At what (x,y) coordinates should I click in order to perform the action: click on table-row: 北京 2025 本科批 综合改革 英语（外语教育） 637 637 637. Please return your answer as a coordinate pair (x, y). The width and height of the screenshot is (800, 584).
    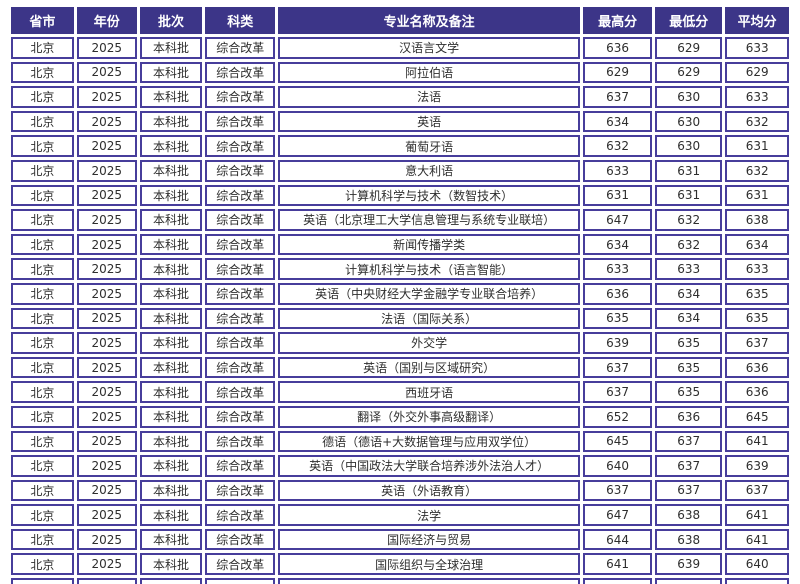
    Looking at the image, I should click on (400, 490).